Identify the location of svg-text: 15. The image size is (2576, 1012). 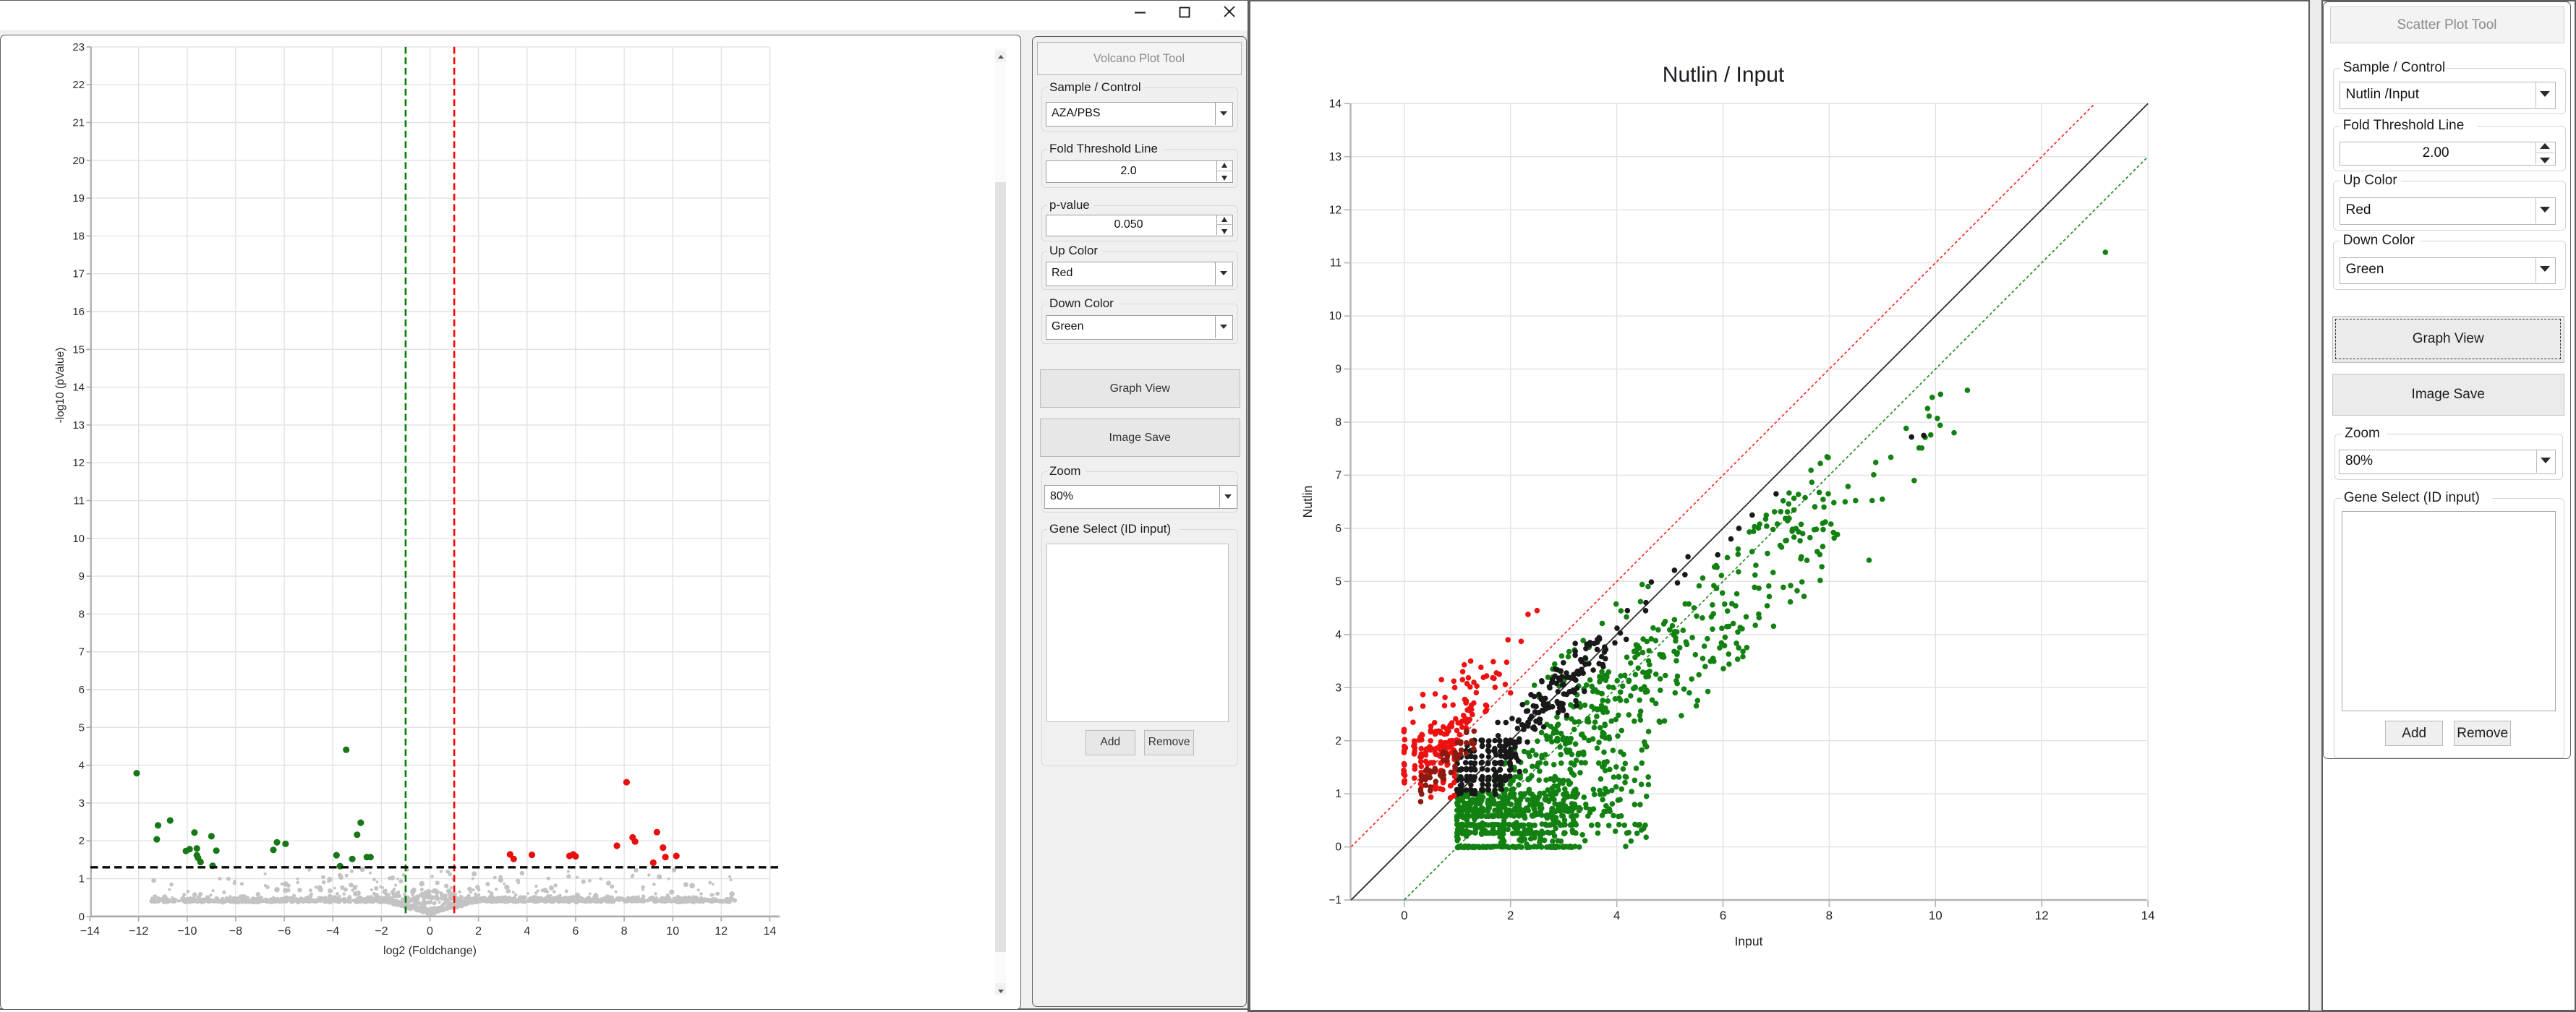
(78, 349).